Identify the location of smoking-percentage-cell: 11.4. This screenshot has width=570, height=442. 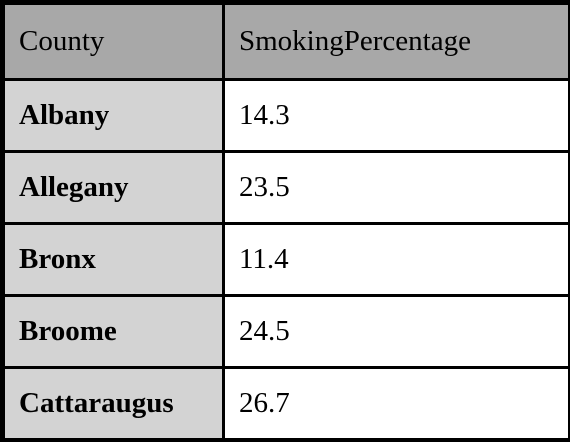
(396, 259).